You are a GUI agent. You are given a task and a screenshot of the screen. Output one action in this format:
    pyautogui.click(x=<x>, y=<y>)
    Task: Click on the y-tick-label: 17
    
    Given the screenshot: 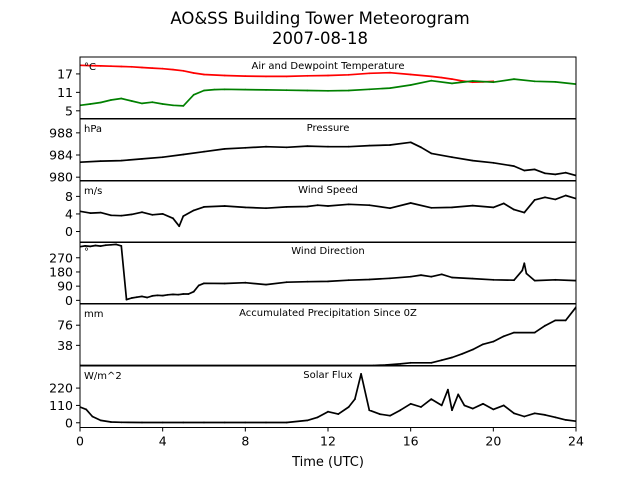 What is the action you would take?
    pyautogui.click(x=65, y=73)
    